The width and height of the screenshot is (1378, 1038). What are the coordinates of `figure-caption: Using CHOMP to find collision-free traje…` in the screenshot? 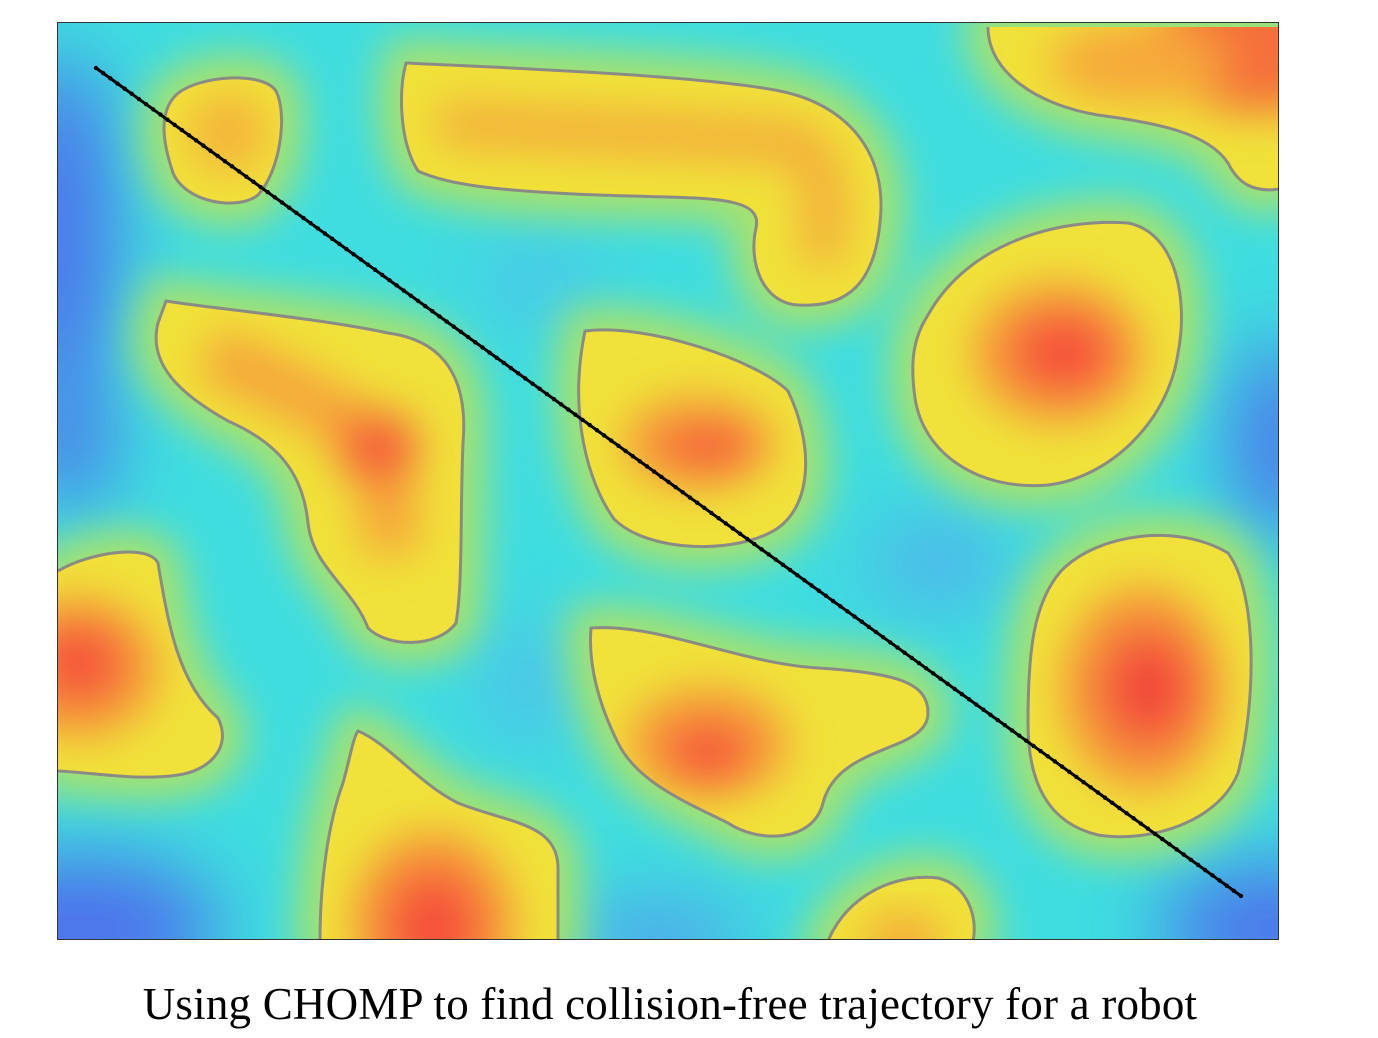 It's located at (670, 1004).